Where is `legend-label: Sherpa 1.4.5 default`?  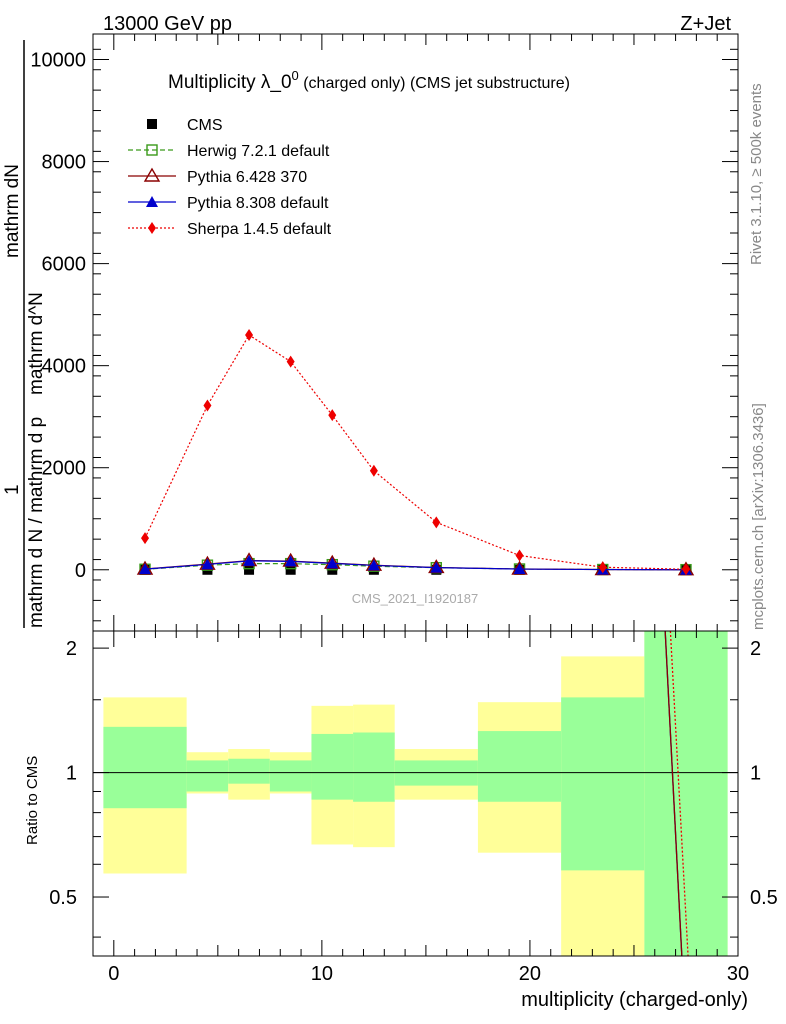
legend-label: Sherpa 1.4.5 default is located at coordinates (259, 229).